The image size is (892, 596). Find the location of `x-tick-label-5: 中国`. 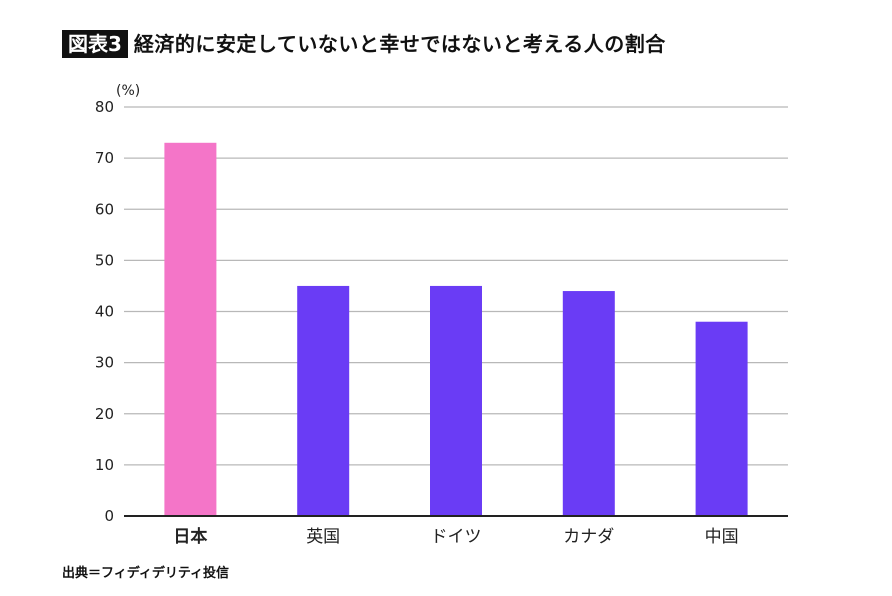

x-tick-label-5: 中国 is located at coordinates (722, 537).